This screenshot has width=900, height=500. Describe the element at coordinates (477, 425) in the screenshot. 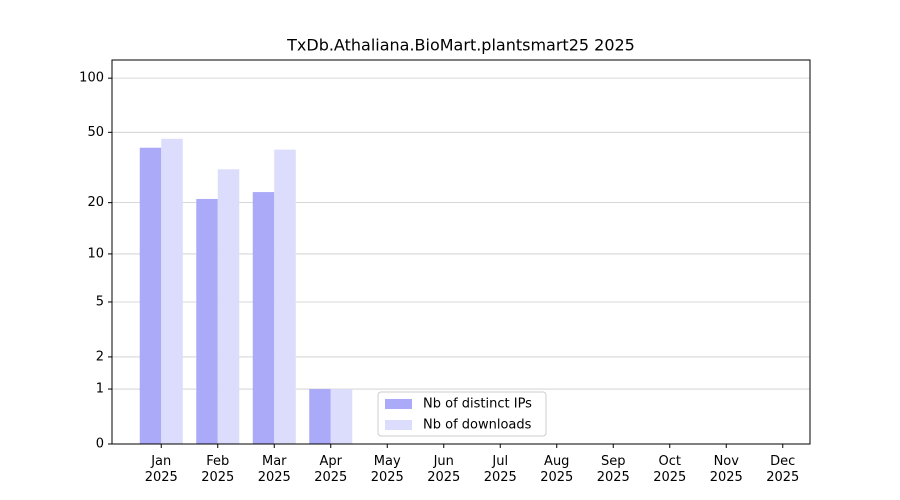

I see `legend-label: Nb of downloads` at that location.